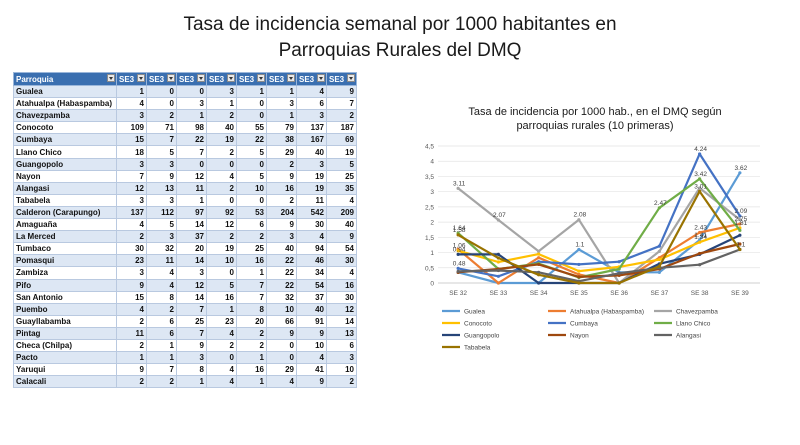  I want to click on week-value-cell: 29, so click(281, 152).